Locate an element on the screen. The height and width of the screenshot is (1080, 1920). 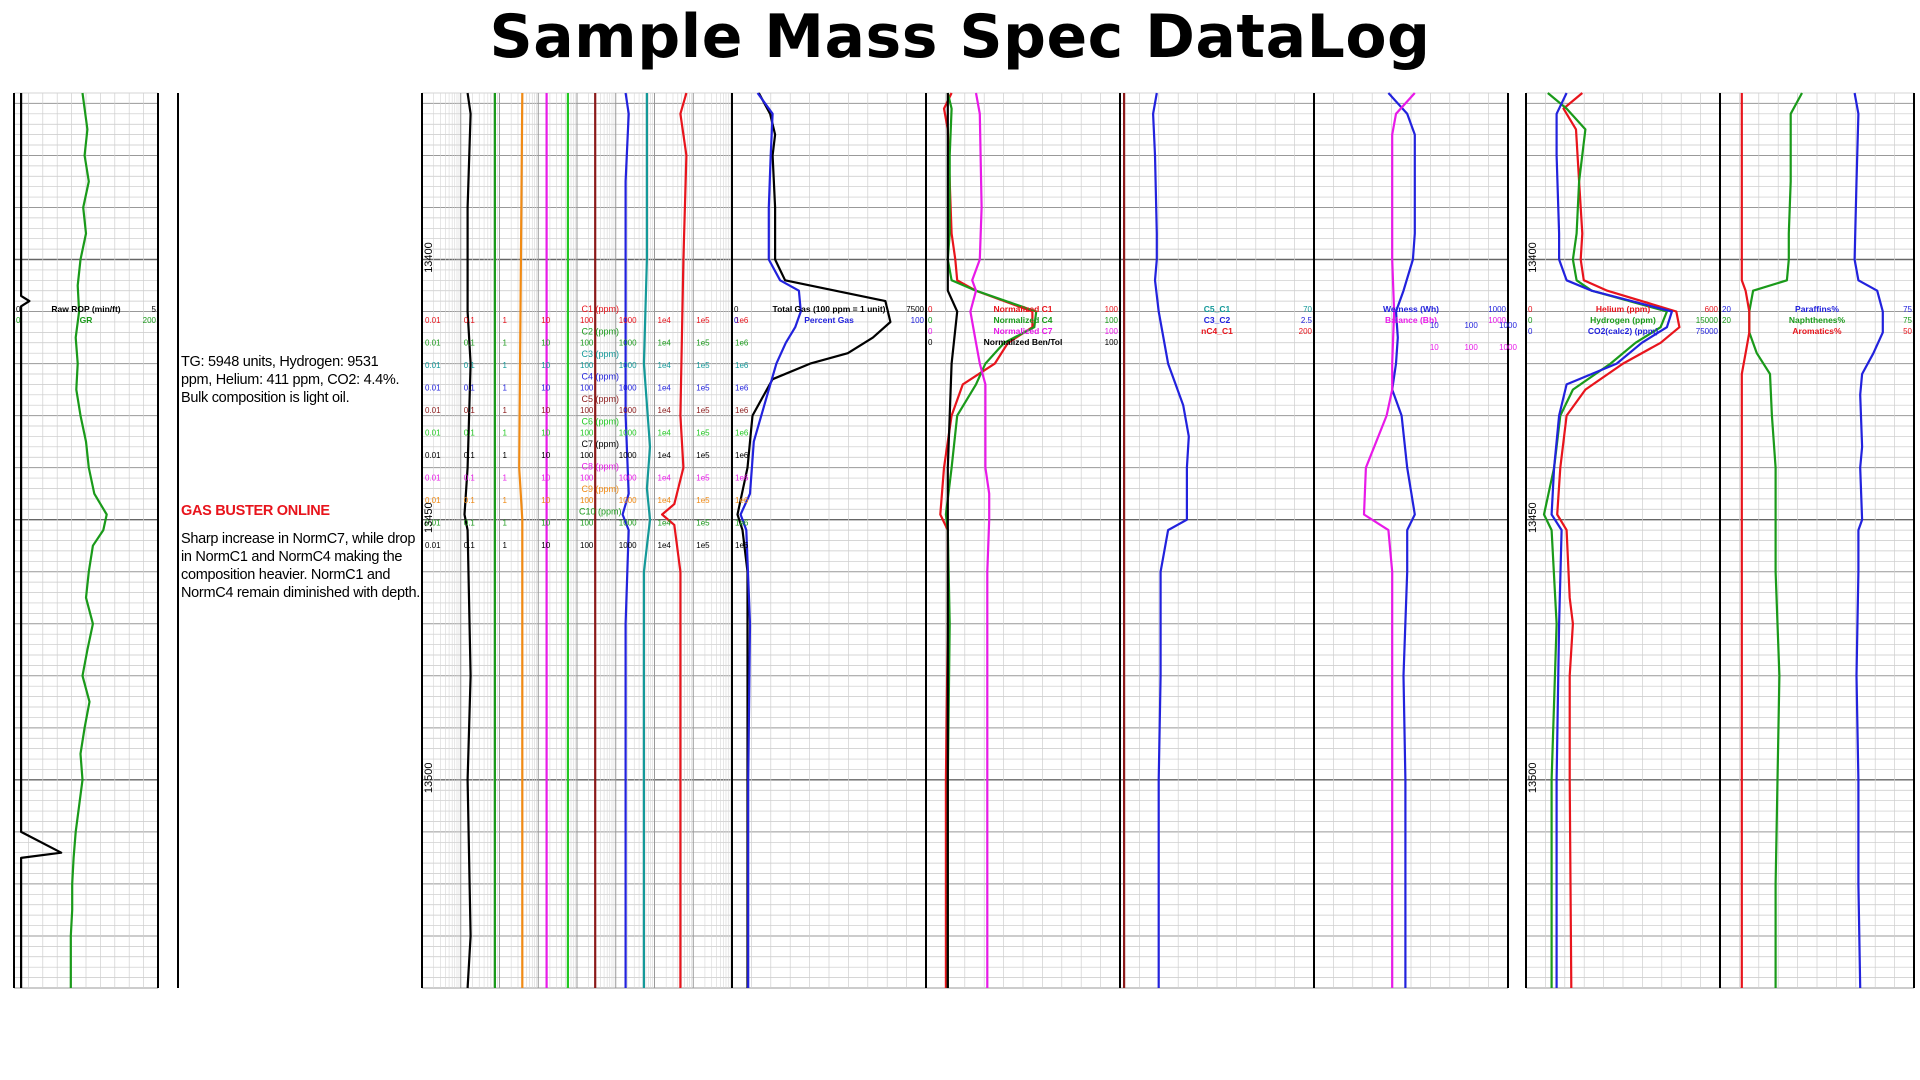
header-name: Helium (ppm) is located at coordinates (1623, 309).